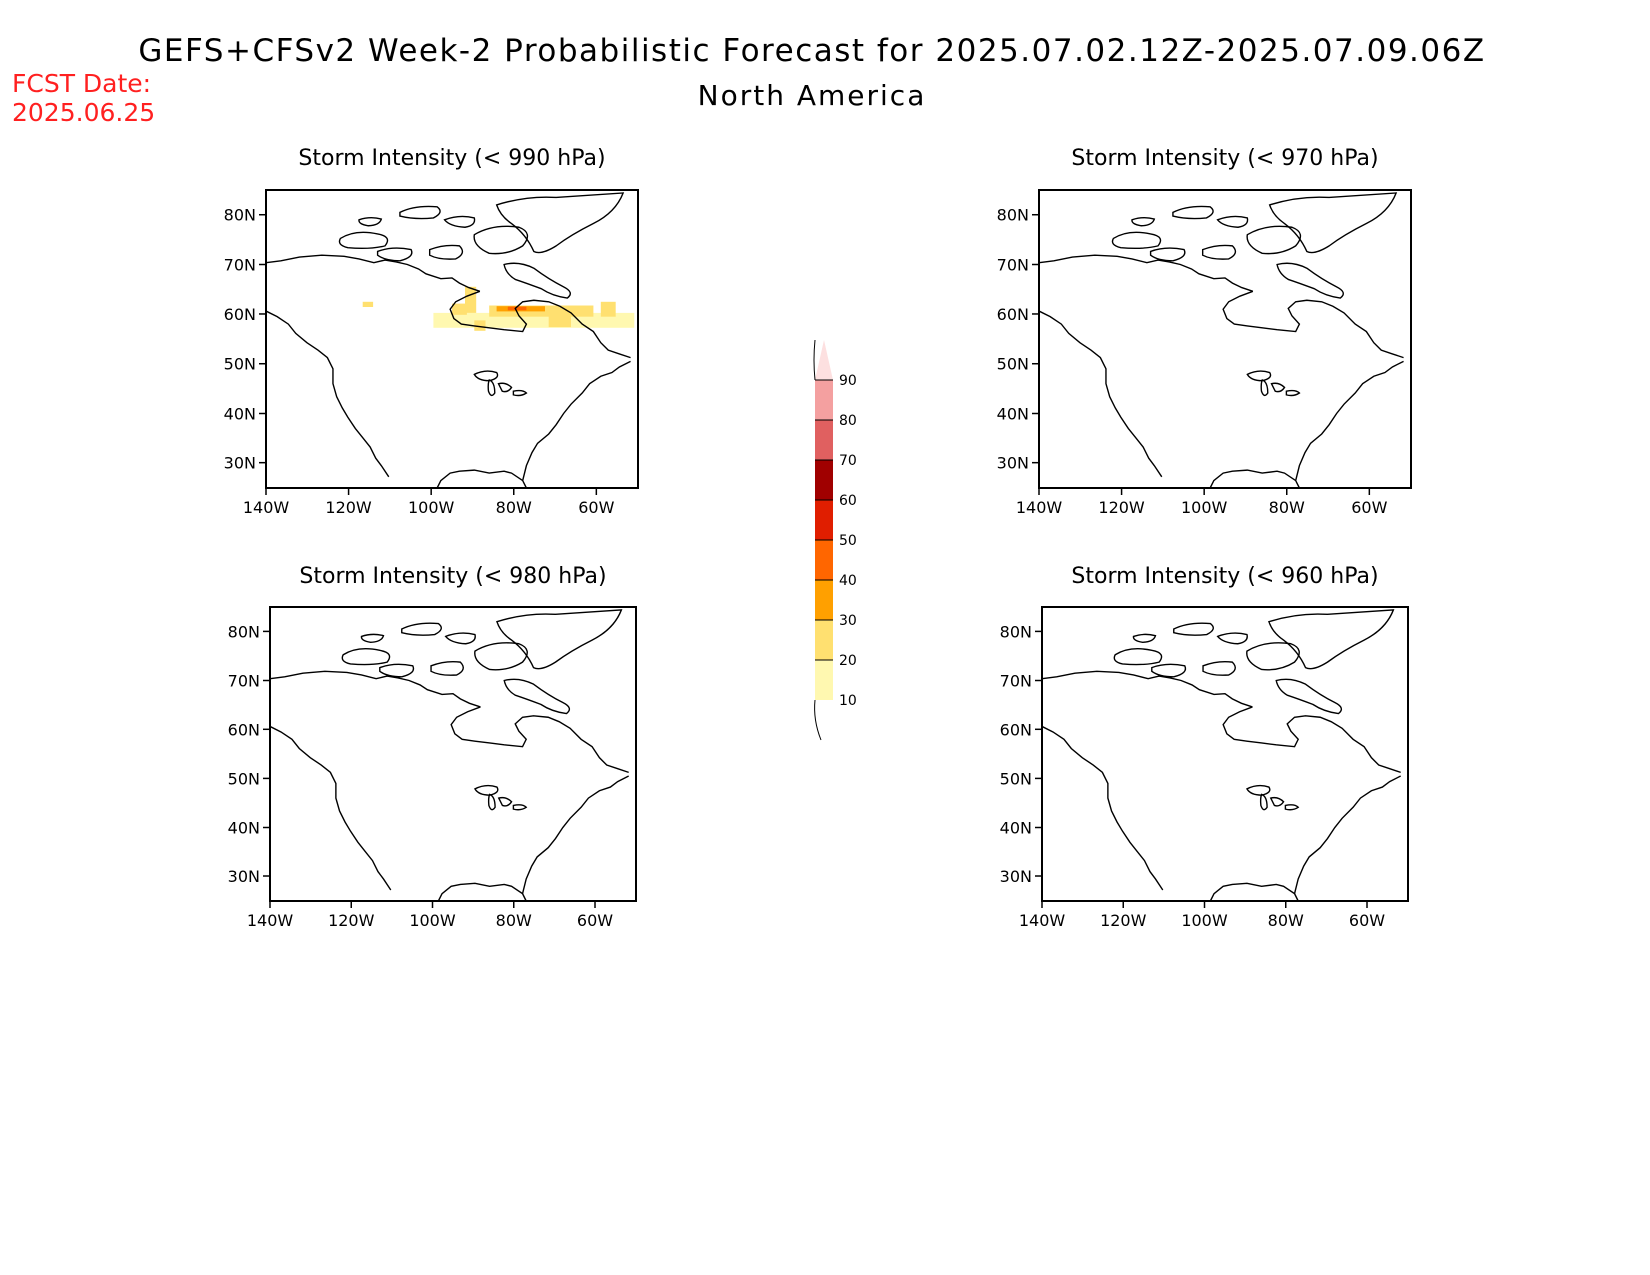  What do you see at coordinates (818, 720) in the screenshot?
I see `colorbar-outline` at bounding box center [818, 720].